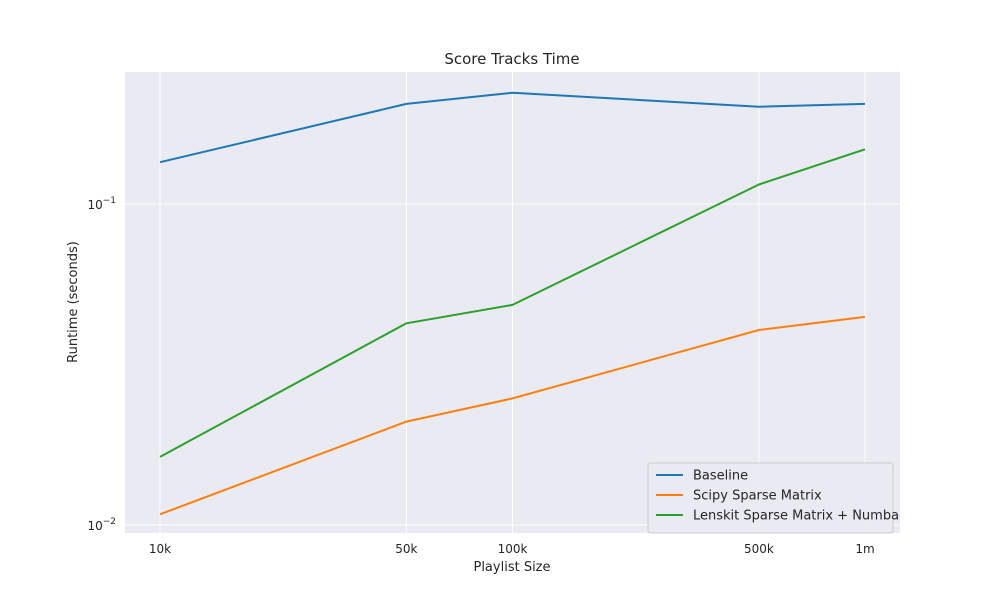 Image resolution: width=1000 pixels, height=600 pixels. What do you see at coordinates (101, 364) in the screenshot?
I see `y-tick-labels: 10⁻² 10⁻¹` at bounding box center [101, 364].